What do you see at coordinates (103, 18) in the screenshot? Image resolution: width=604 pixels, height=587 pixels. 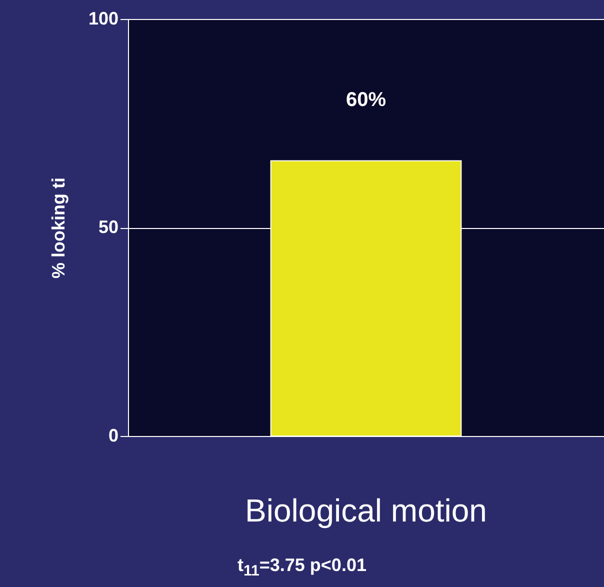 I see `y-tick-label: 100` at bounding box center [103, 18].